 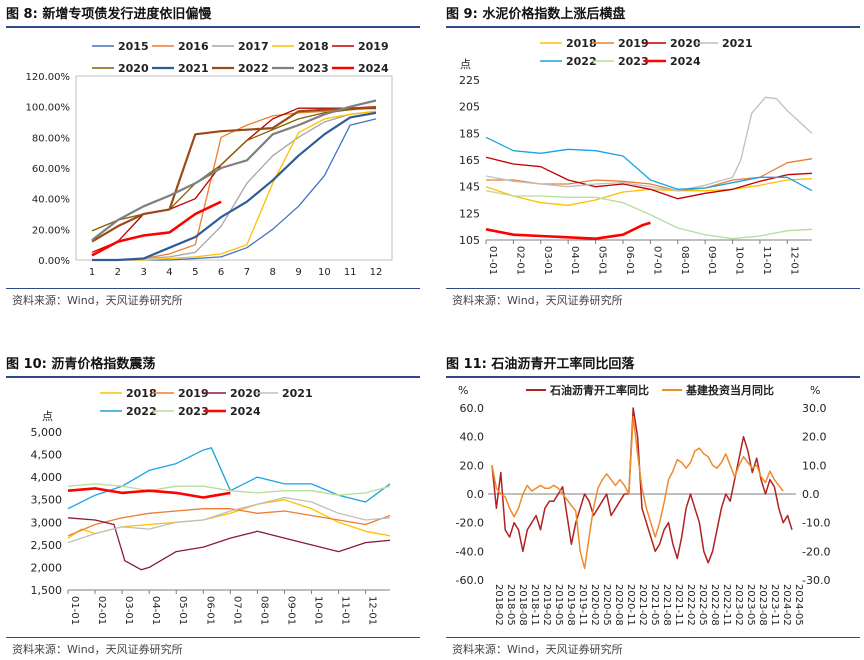 What do you see at coordinates (519, 260) in the screenshot?
I see `x-tick-label: 02-01` at bounding box center [519, 260].